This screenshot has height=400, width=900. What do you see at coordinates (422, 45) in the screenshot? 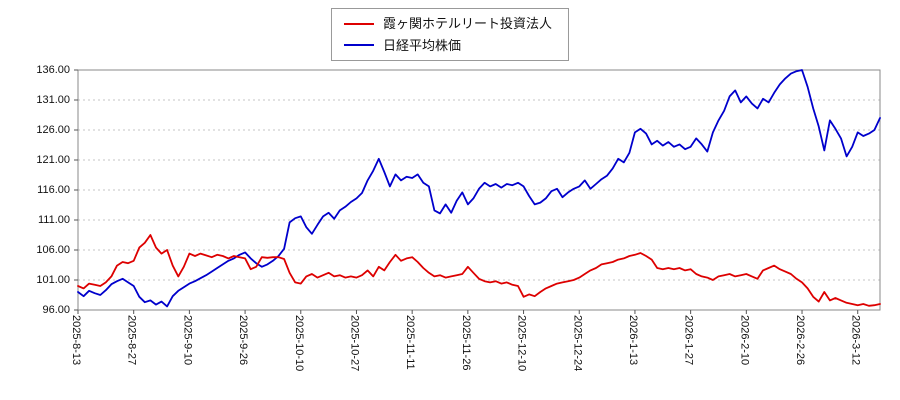
I see `legend-label: 日経平均株価` at bounding box center [422, 45].